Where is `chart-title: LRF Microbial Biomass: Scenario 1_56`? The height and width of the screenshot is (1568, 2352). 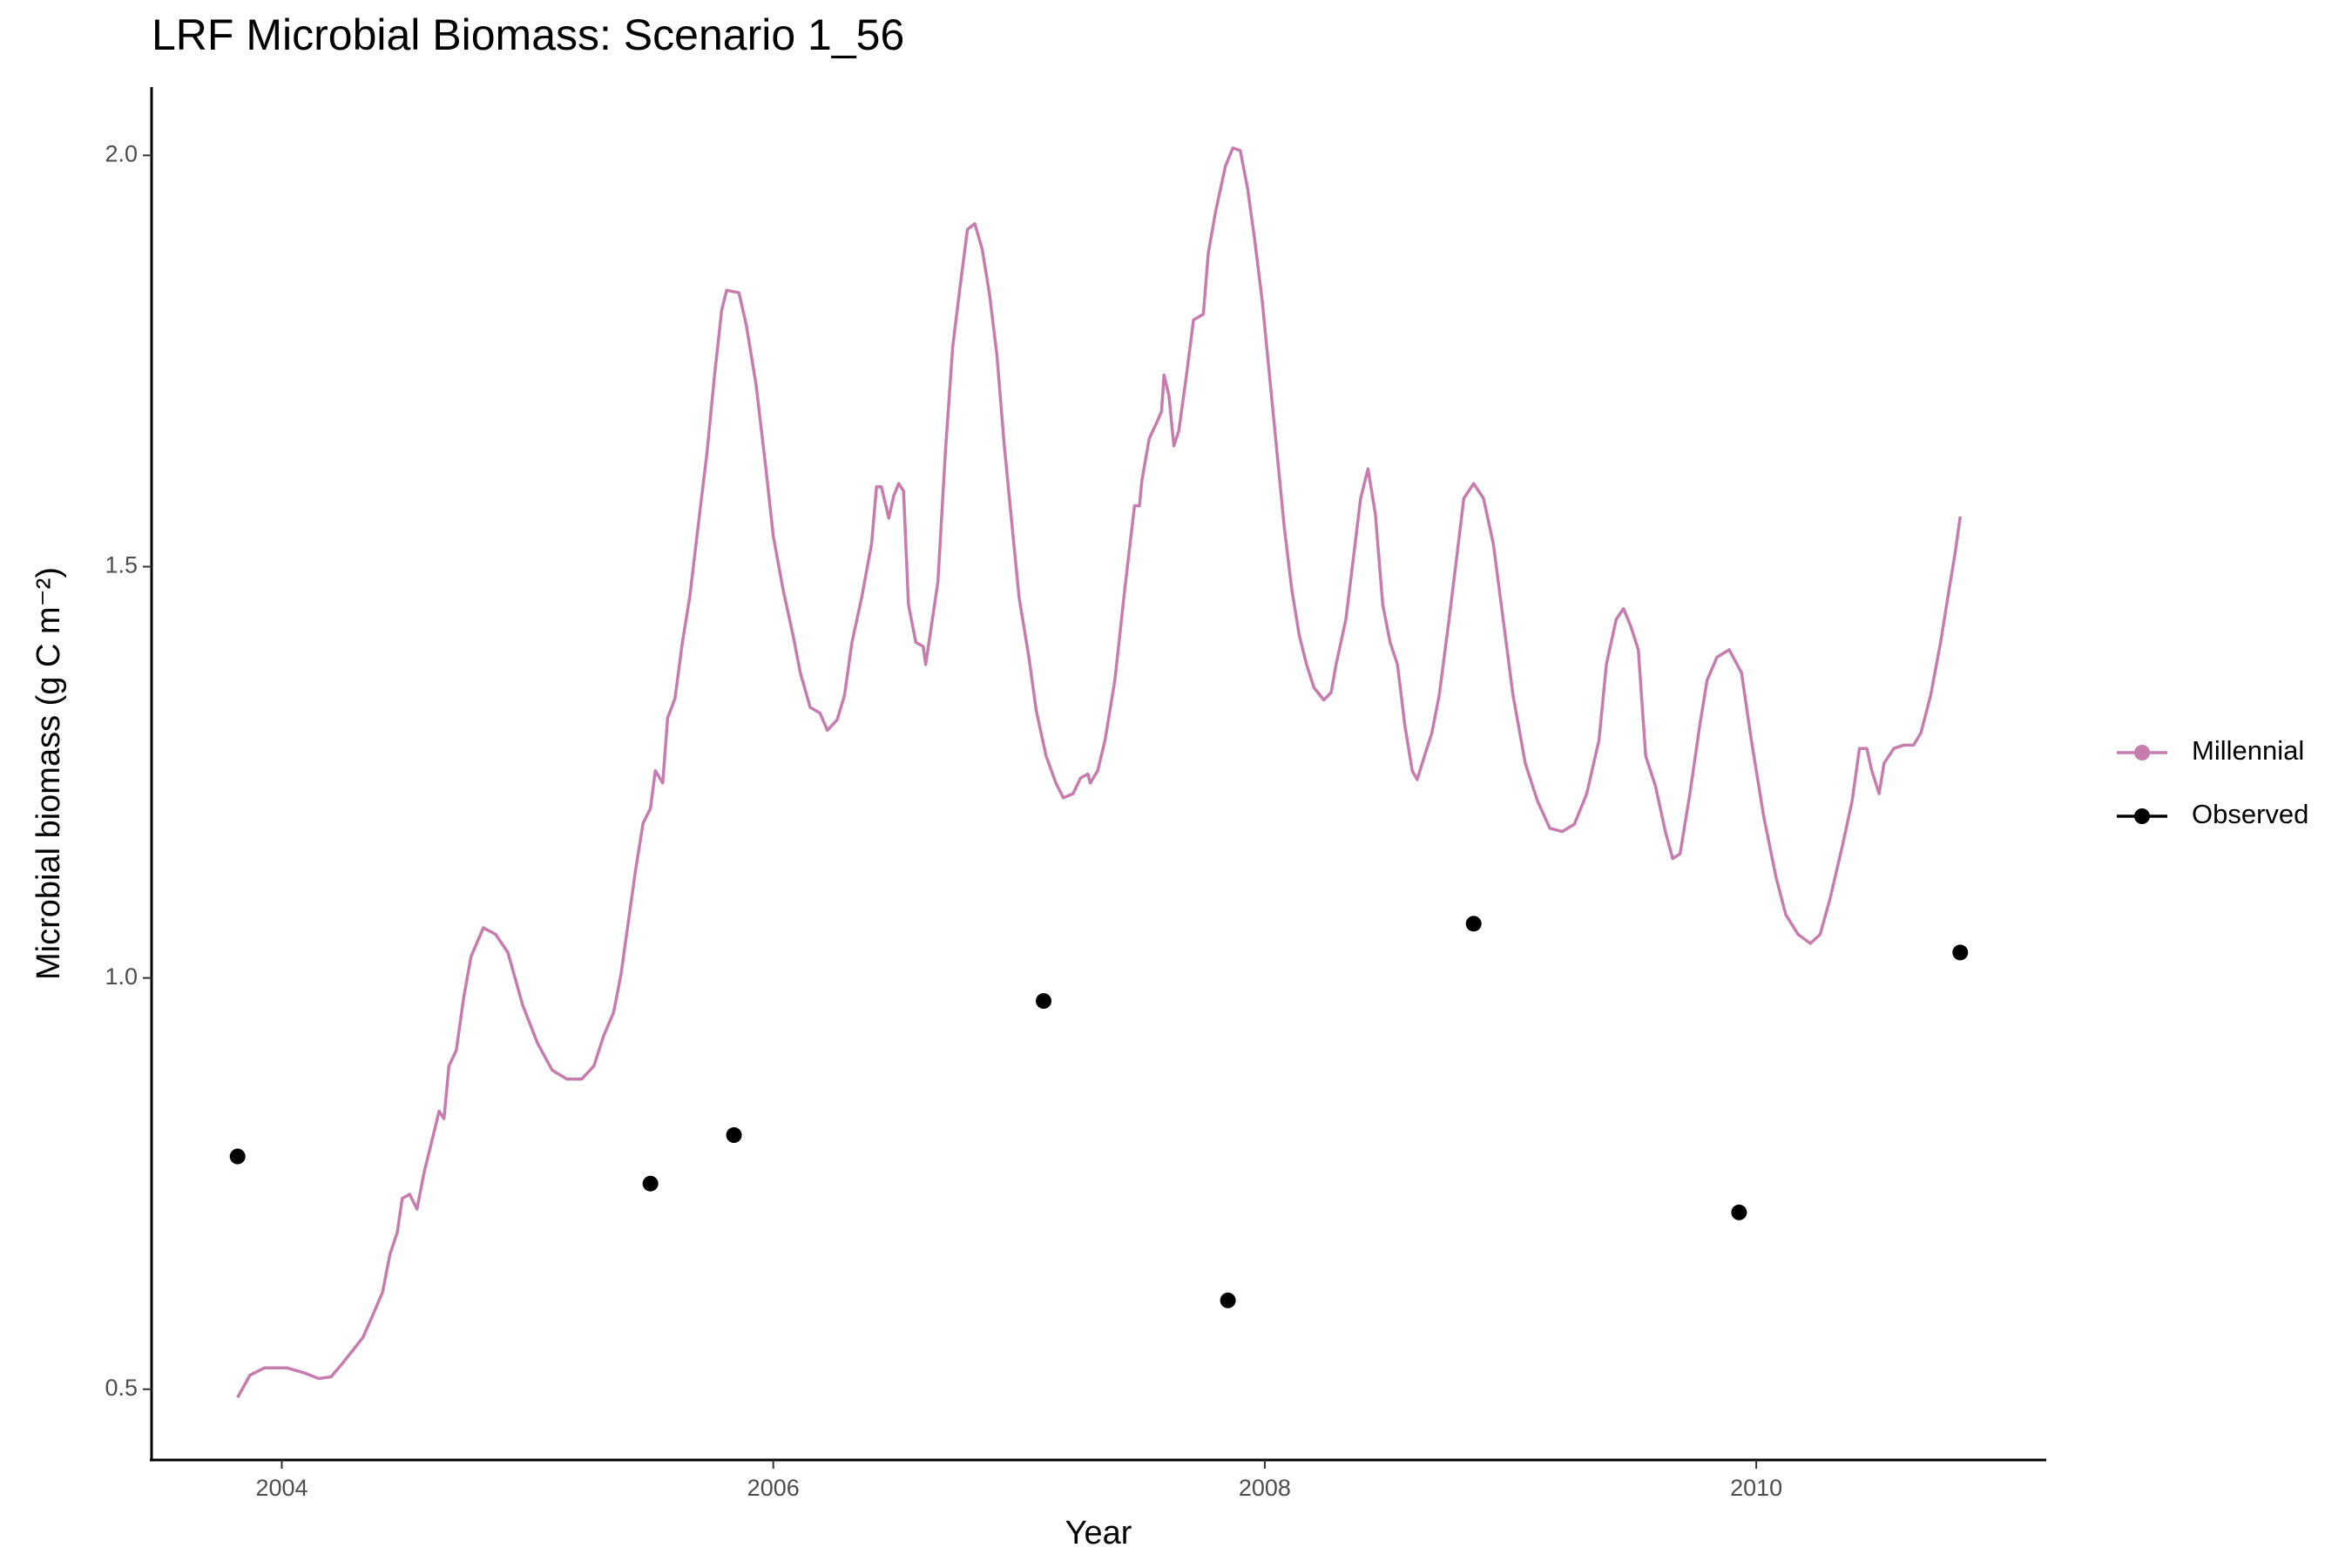
chart-title: LRF Microbial Biomass: Scenario 1_56 is located at coordinates (528, 34).